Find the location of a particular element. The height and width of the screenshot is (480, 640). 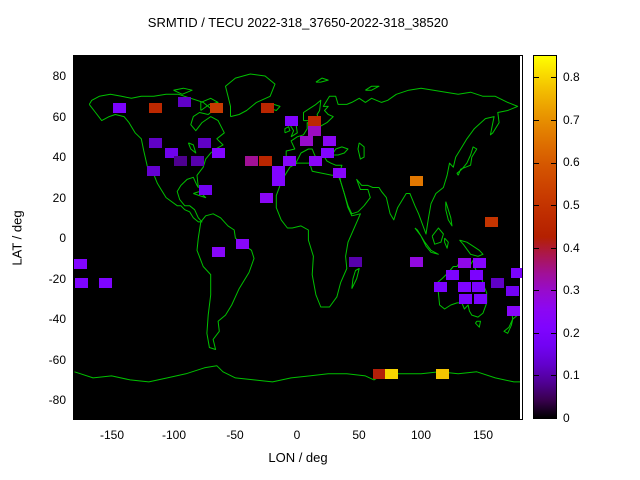

colorbar-tick-label: 0.7 is located at coordinates (571, 120).